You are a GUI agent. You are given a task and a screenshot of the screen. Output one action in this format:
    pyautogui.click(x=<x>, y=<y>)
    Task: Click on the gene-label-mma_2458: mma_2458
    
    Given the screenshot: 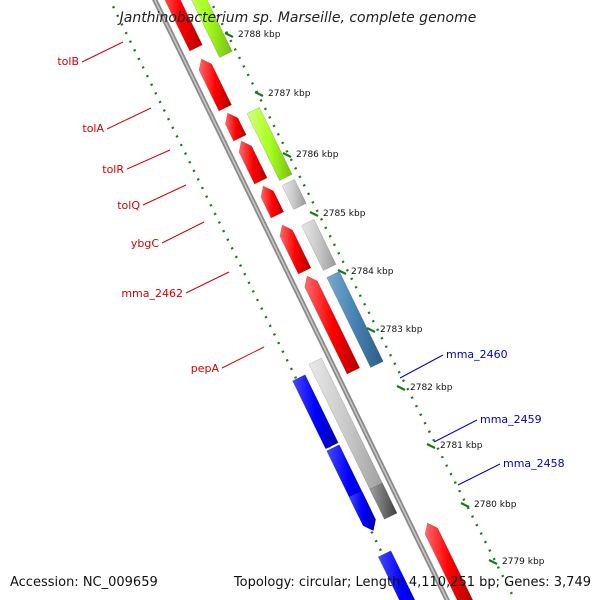 What is the action you would take?
    pyautogui.click(x=534, y=463)
    